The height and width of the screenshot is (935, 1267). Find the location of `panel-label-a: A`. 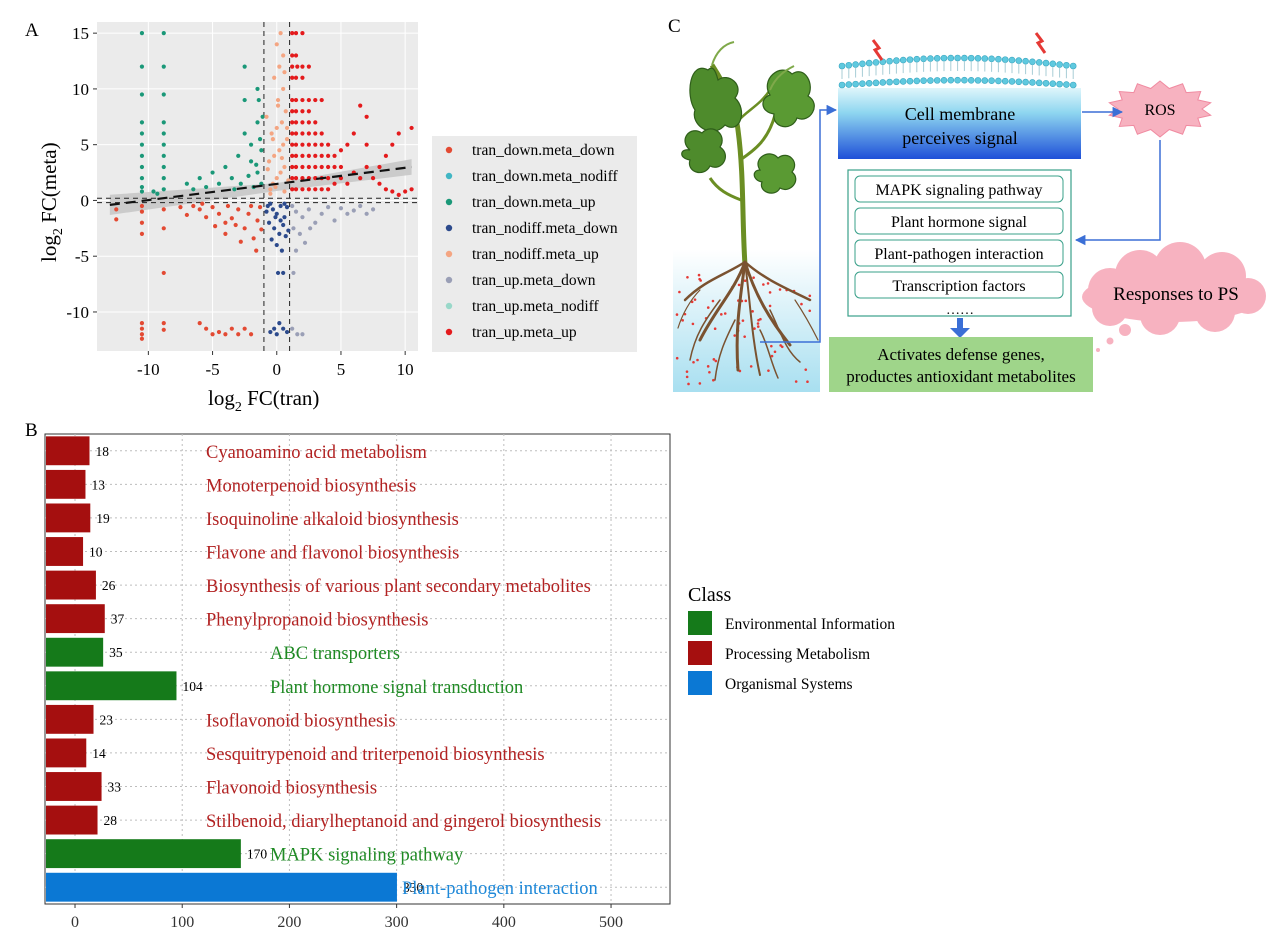

panel-label-a: A is located at coordinates (32, 30).